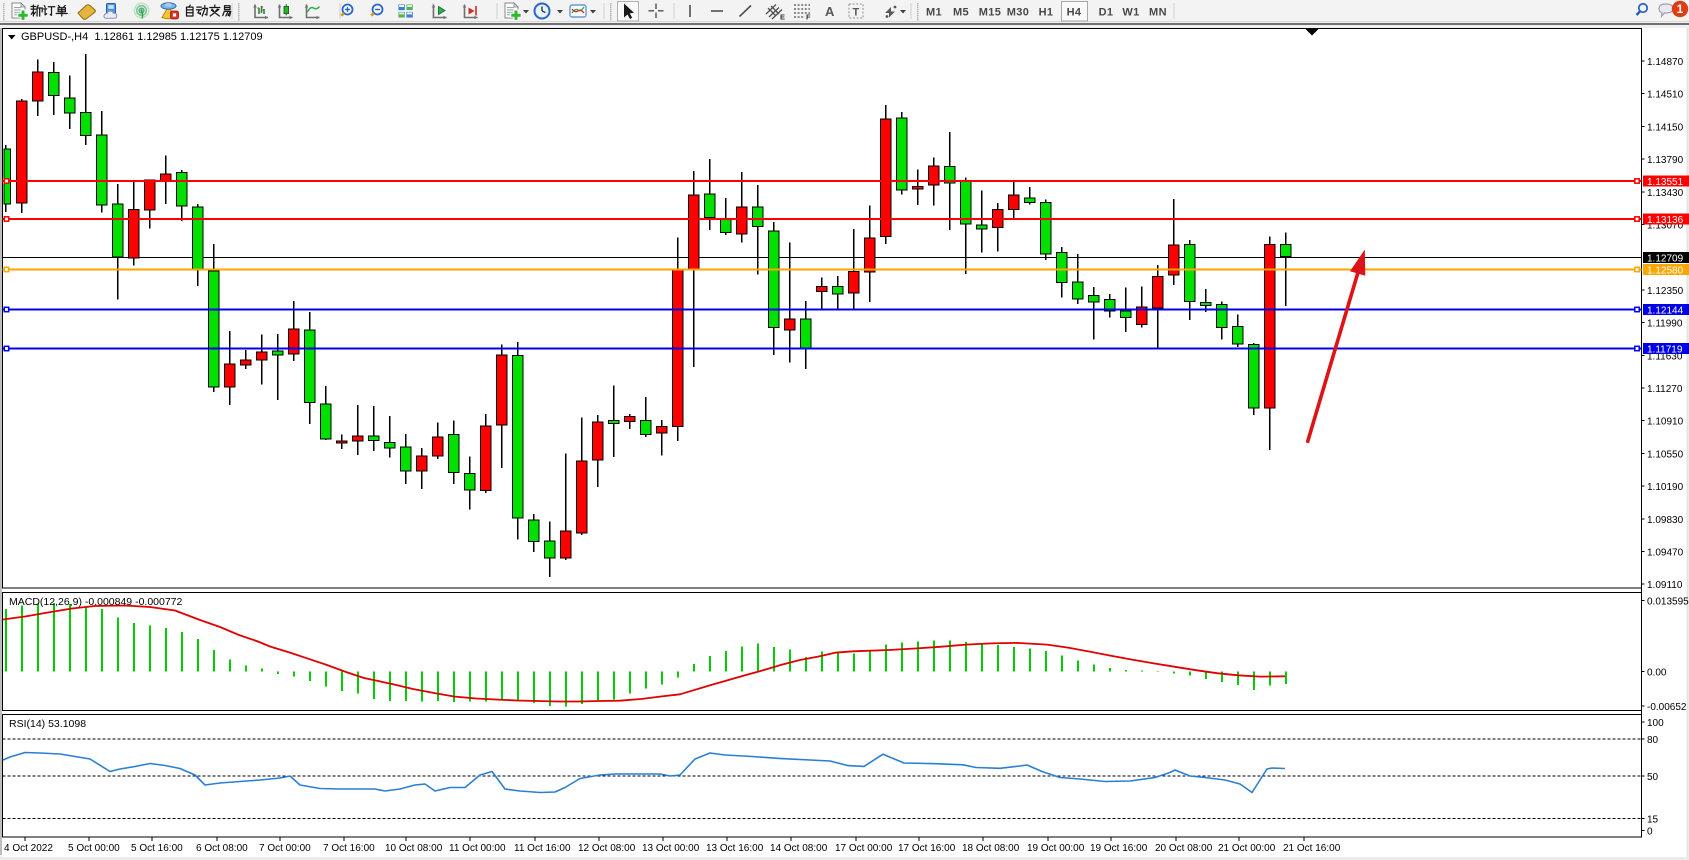  Describe the element at coordinates (349, 848) in the screenshot. I see `svg-text: 7 Oct 16:00` at that location.